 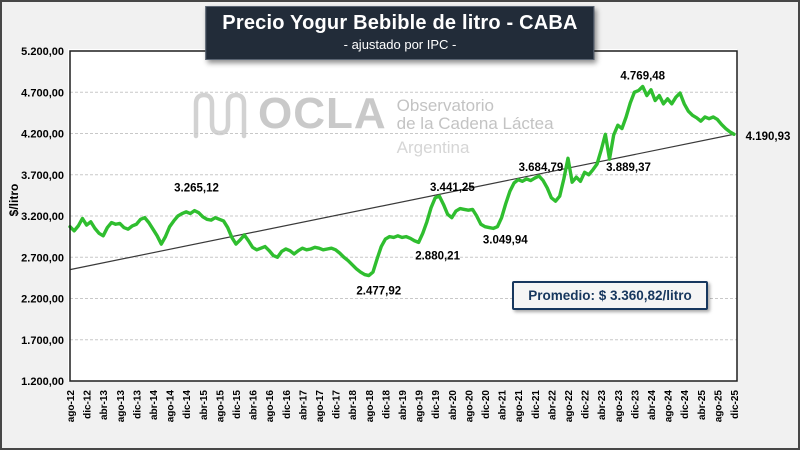 I want to click on x-tick-label: ago-19, so click(x=420, y=406).